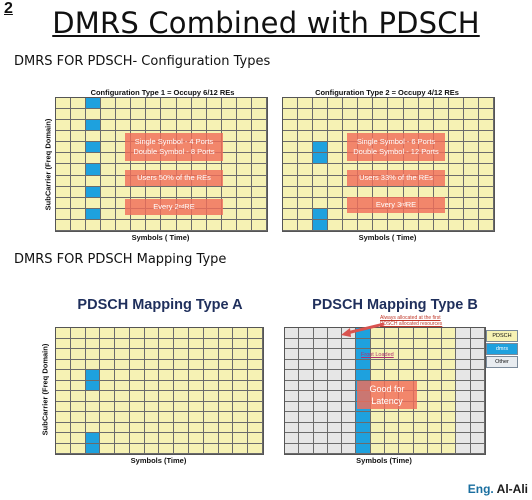  Describe the element at coordinates (181, 206) in the screenshot. I see `config-type1-frequency-suffix: nd` at that location.